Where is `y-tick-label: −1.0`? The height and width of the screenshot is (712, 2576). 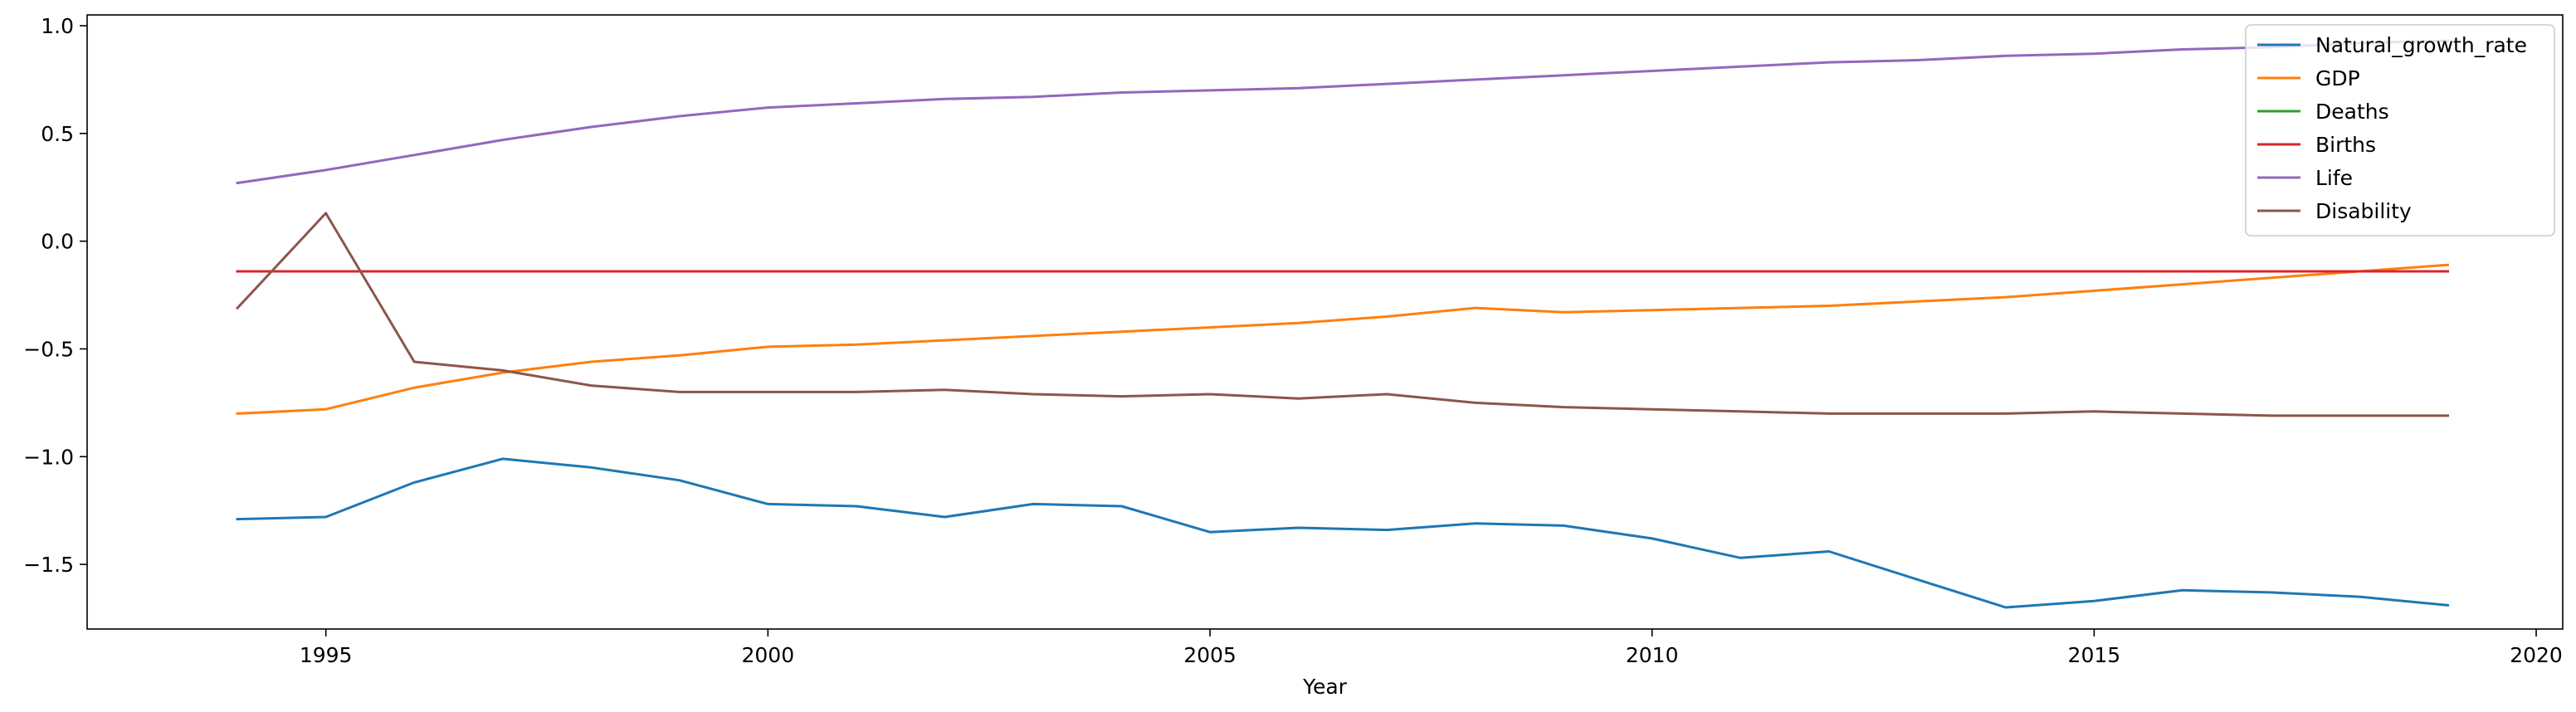 y-tick-label: −1.0 is located at coordinates (49, 457).